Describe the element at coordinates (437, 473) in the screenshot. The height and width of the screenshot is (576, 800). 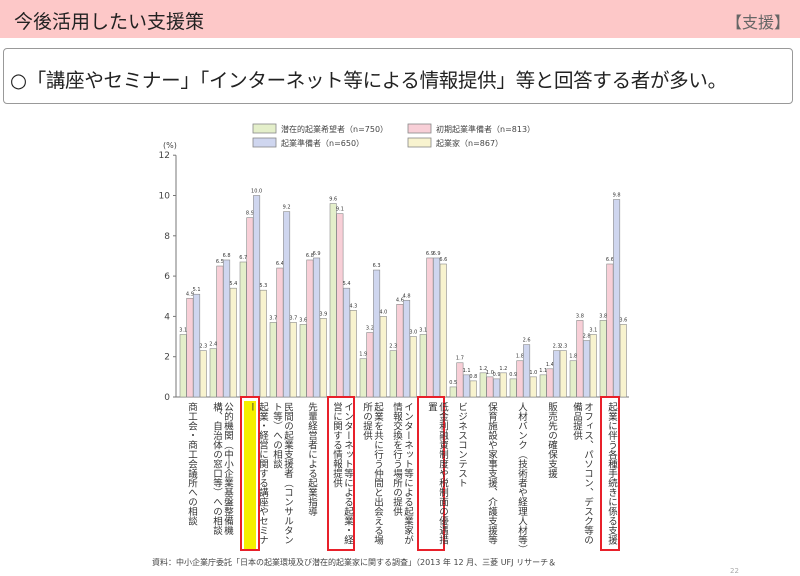
I see `x-tick-label: 低金利融資制度や税制面の優遇措置` at that location.